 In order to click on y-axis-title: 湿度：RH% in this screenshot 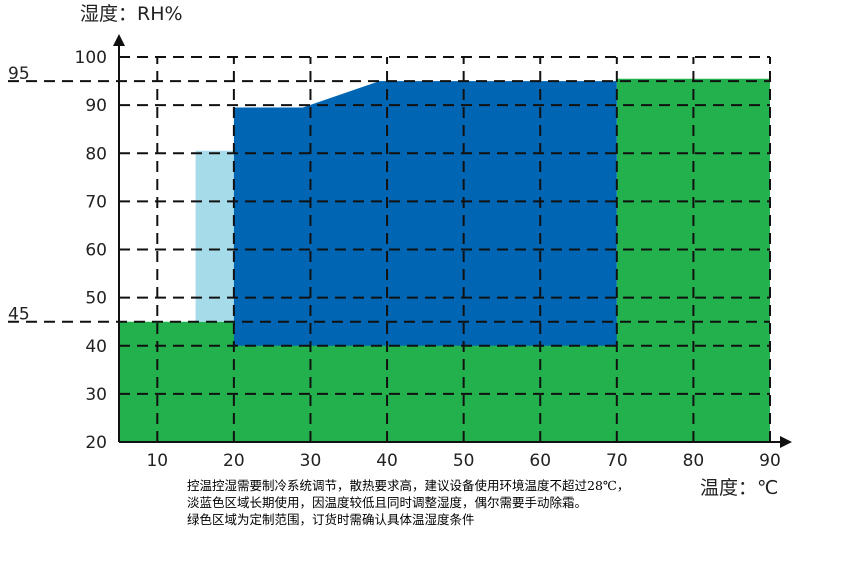, I will do `click(131, 14)`.